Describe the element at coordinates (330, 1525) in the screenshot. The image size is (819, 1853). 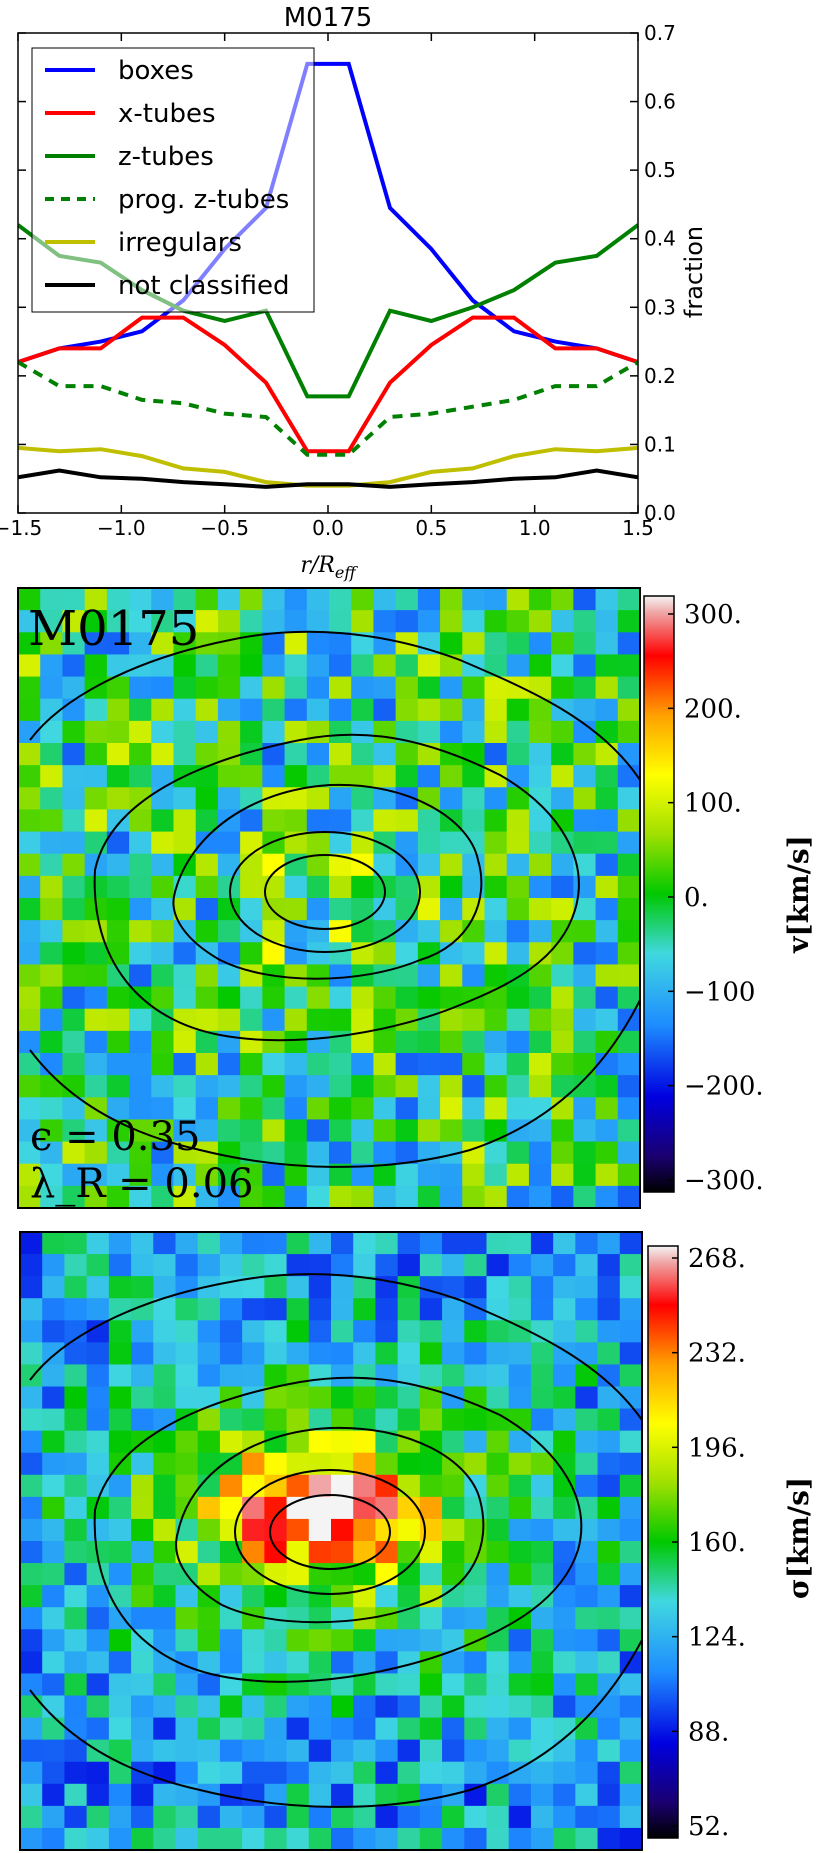
I see `contour` at that location.